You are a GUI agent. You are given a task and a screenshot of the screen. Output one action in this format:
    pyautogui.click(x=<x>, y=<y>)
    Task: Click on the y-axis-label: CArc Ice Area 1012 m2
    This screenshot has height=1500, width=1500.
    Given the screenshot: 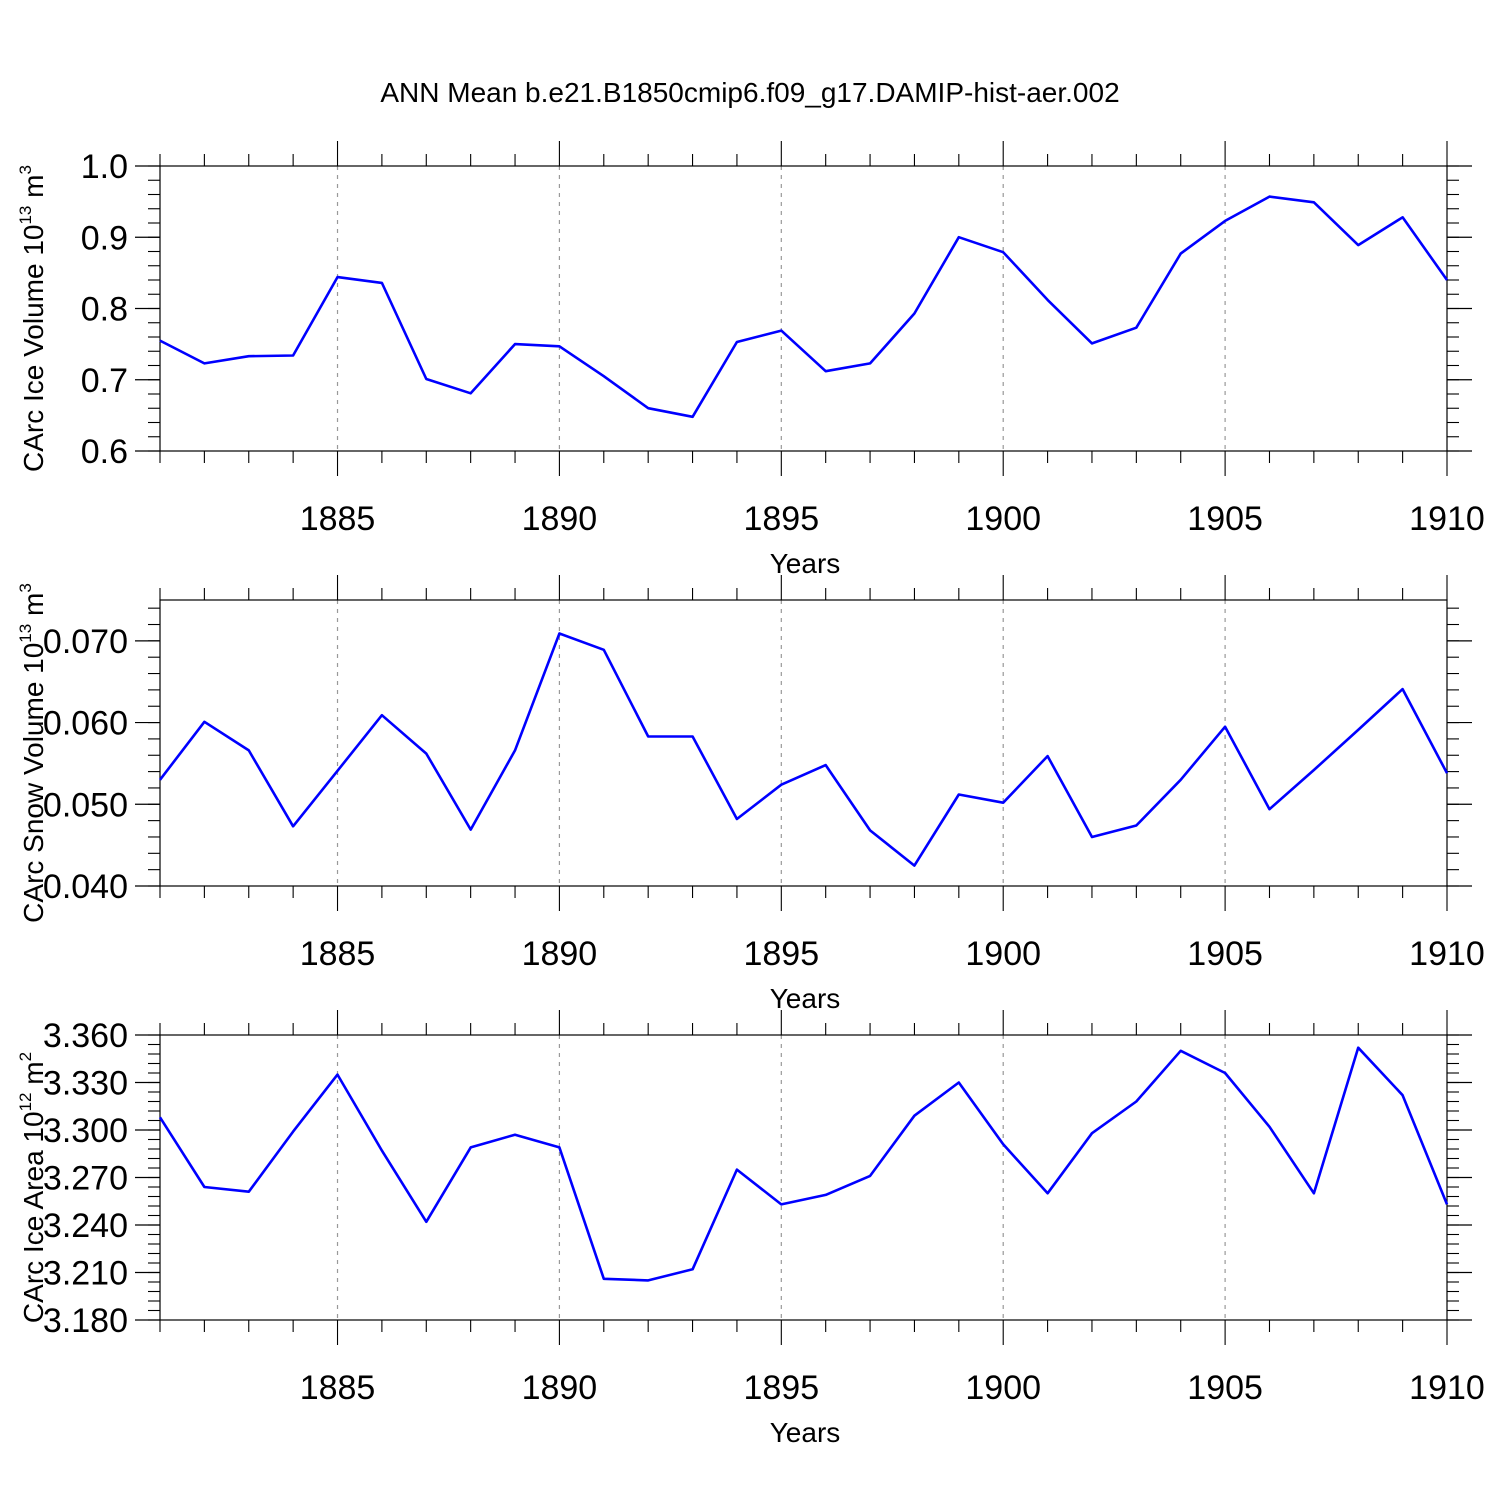 What is the action you would take?
    pyautogui.click(x=32, y=1187)
    